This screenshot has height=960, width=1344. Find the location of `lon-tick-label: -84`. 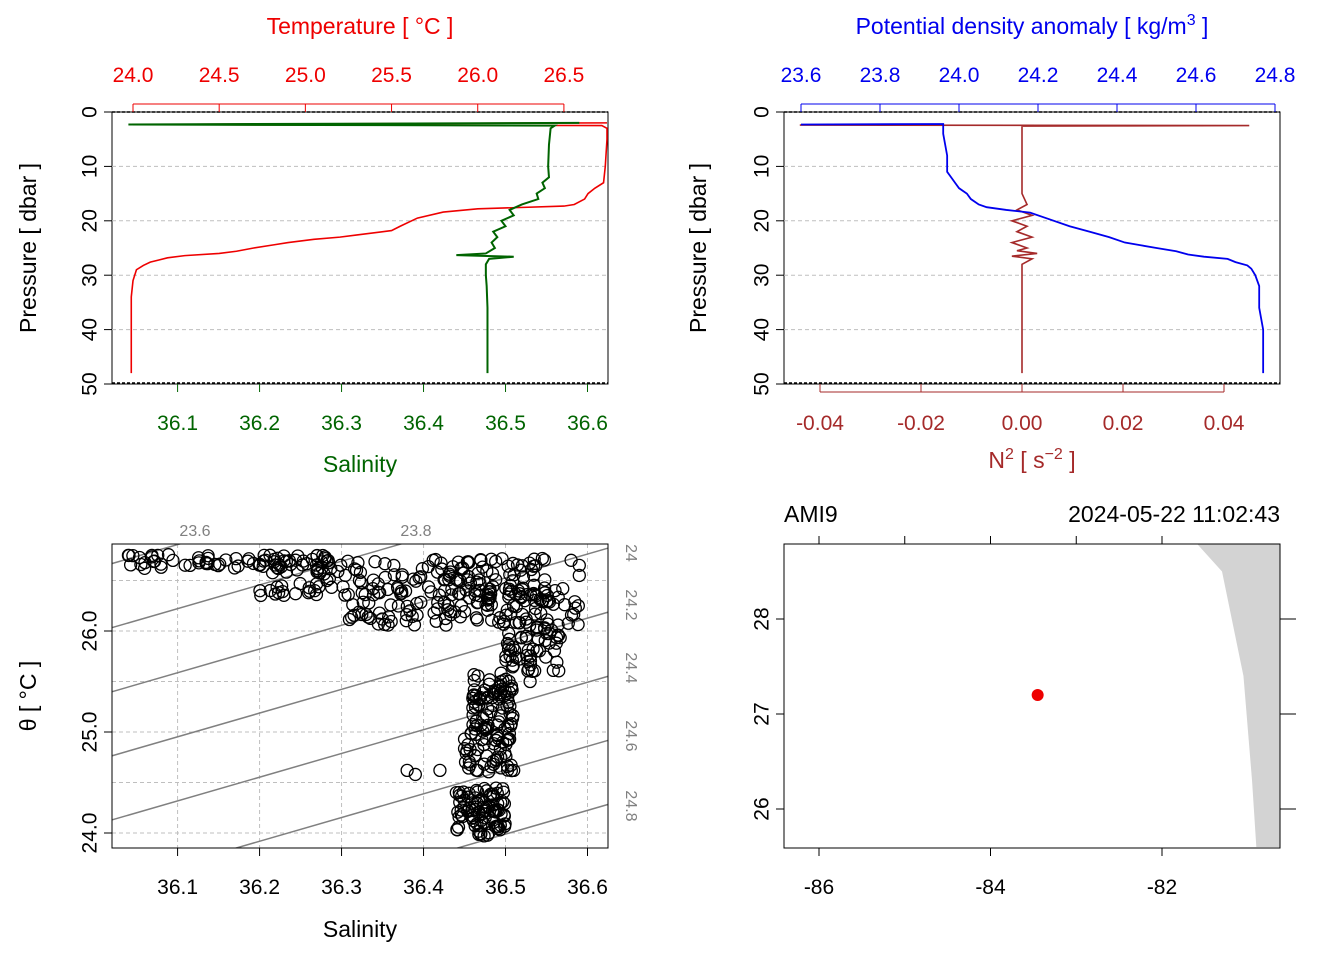

lon-tick-label: -84 is located at coordinates (990, 887).